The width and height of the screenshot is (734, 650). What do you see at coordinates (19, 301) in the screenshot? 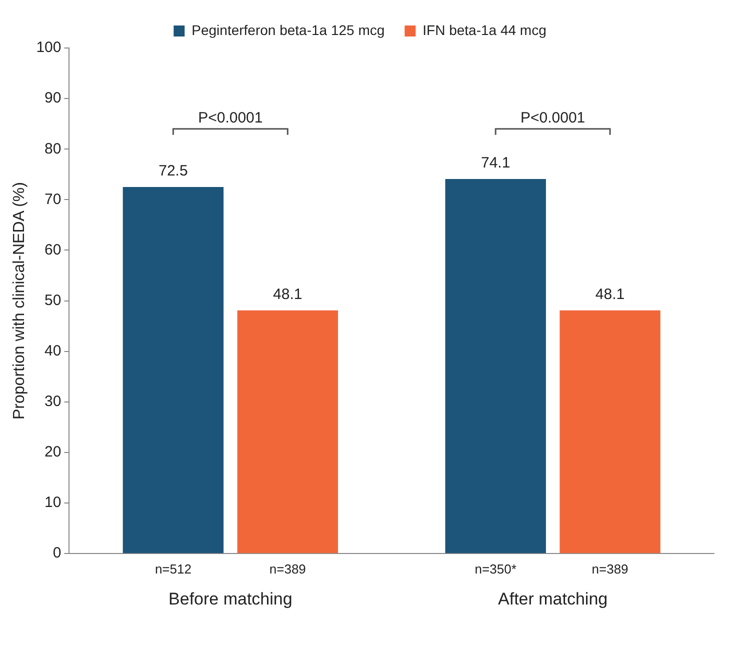
I see `y-axis-title: Proportion with clinical-NEDA (%)` at bounding box center [19, 301].